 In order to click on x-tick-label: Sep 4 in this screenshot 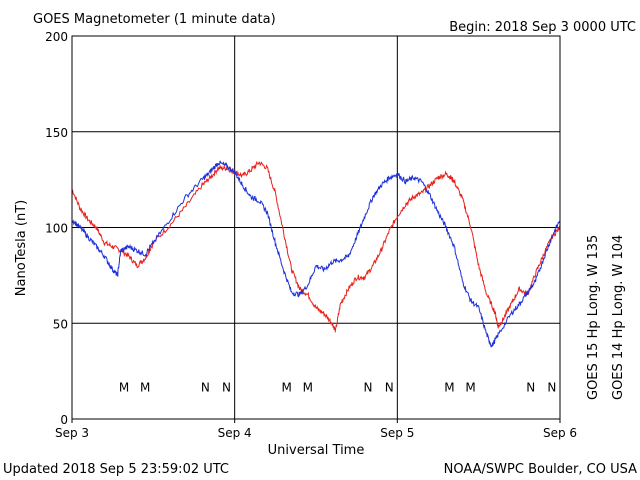, I will do `click(235, 433)`.